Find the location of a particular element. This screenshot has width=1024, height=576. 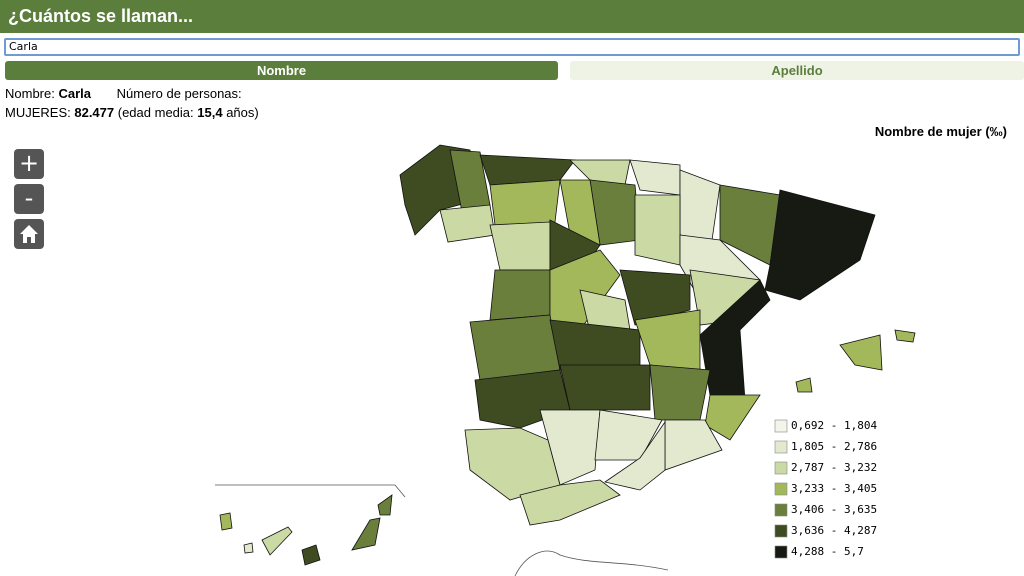

legend-label: 3,406 - 3,635 is located at coordinates (834, 509).